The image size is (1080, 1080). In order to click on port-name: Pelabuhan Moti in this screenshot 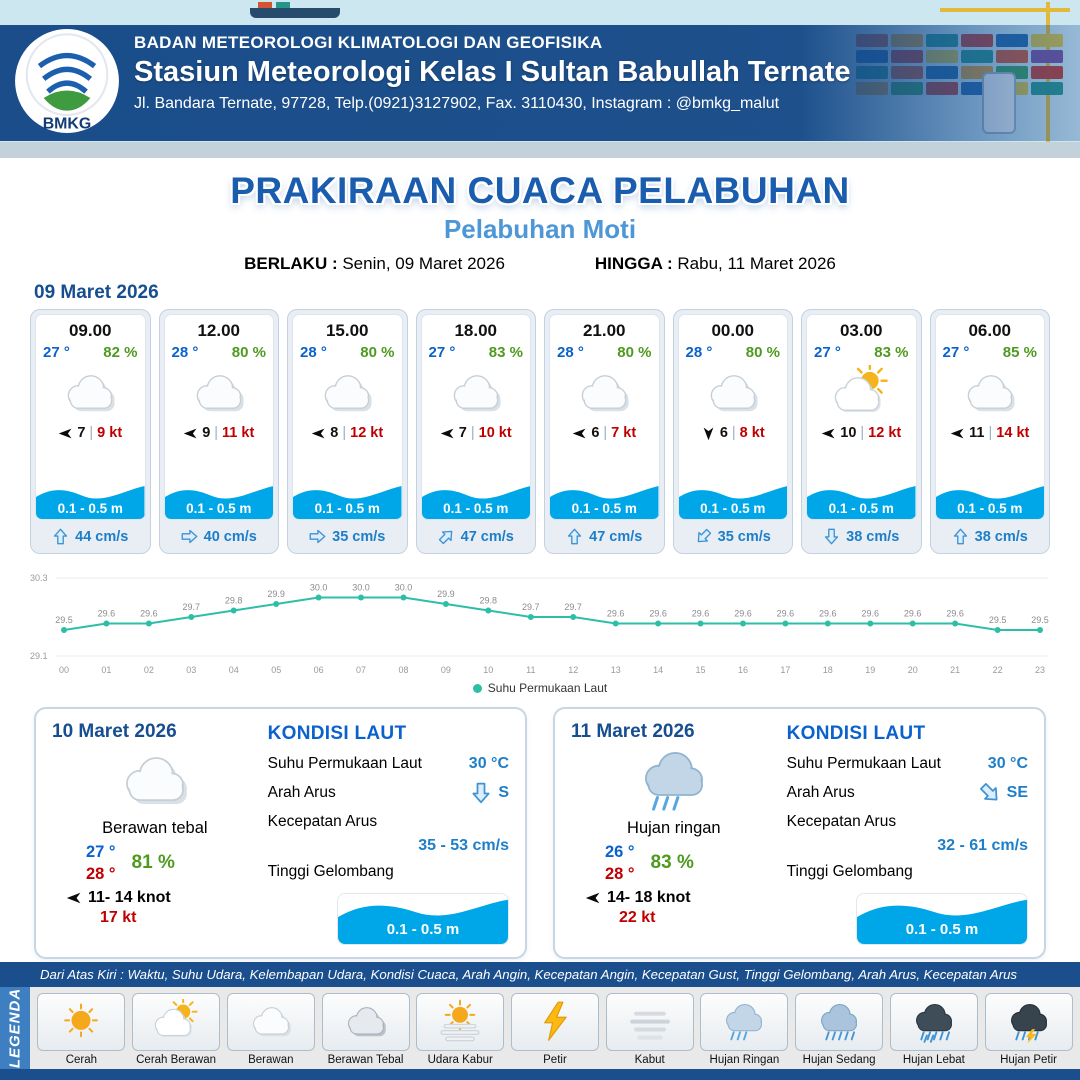, I will do `click(540, 229)`.